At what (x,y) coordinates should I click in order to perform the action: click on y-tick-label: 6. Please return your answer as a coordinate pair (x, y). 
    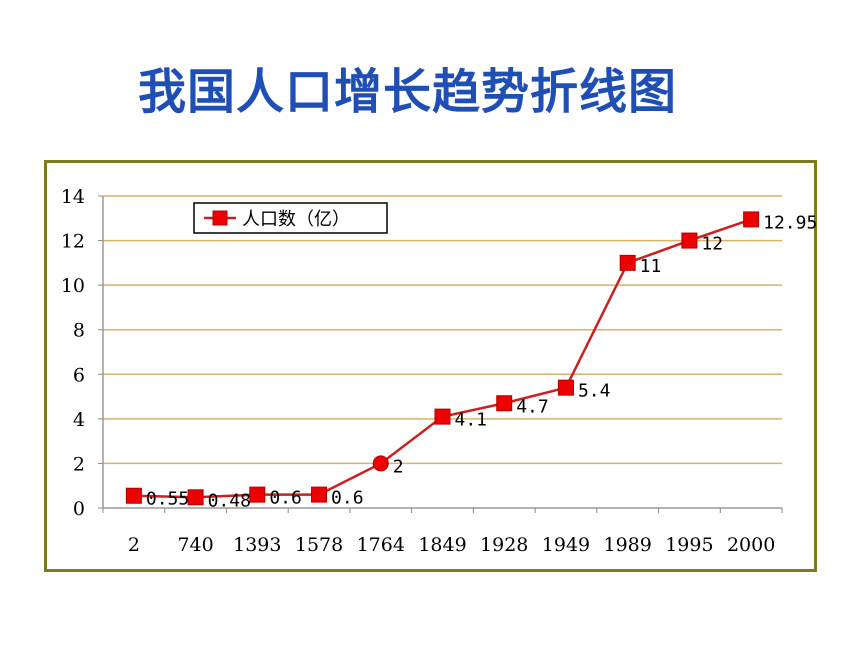
    Looking at the image, I should click on (79, 375).